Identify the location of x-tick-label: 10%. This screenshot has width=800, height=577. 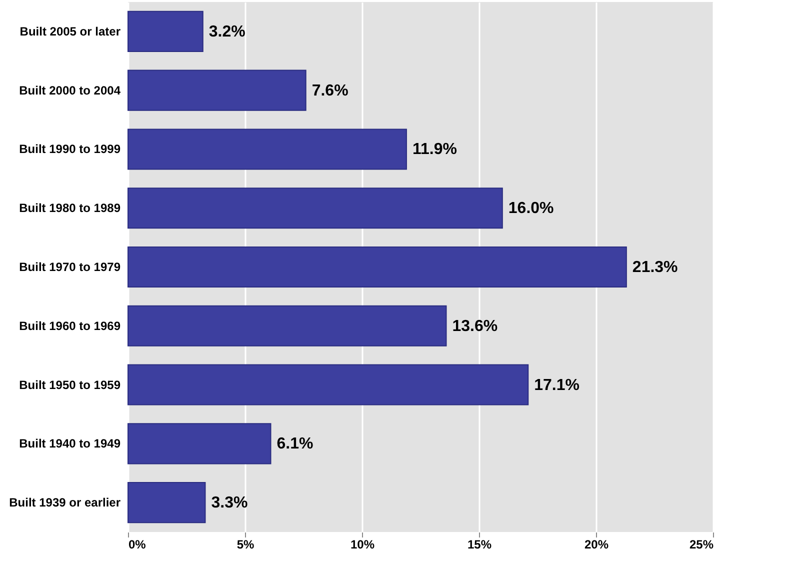
(362, 545).